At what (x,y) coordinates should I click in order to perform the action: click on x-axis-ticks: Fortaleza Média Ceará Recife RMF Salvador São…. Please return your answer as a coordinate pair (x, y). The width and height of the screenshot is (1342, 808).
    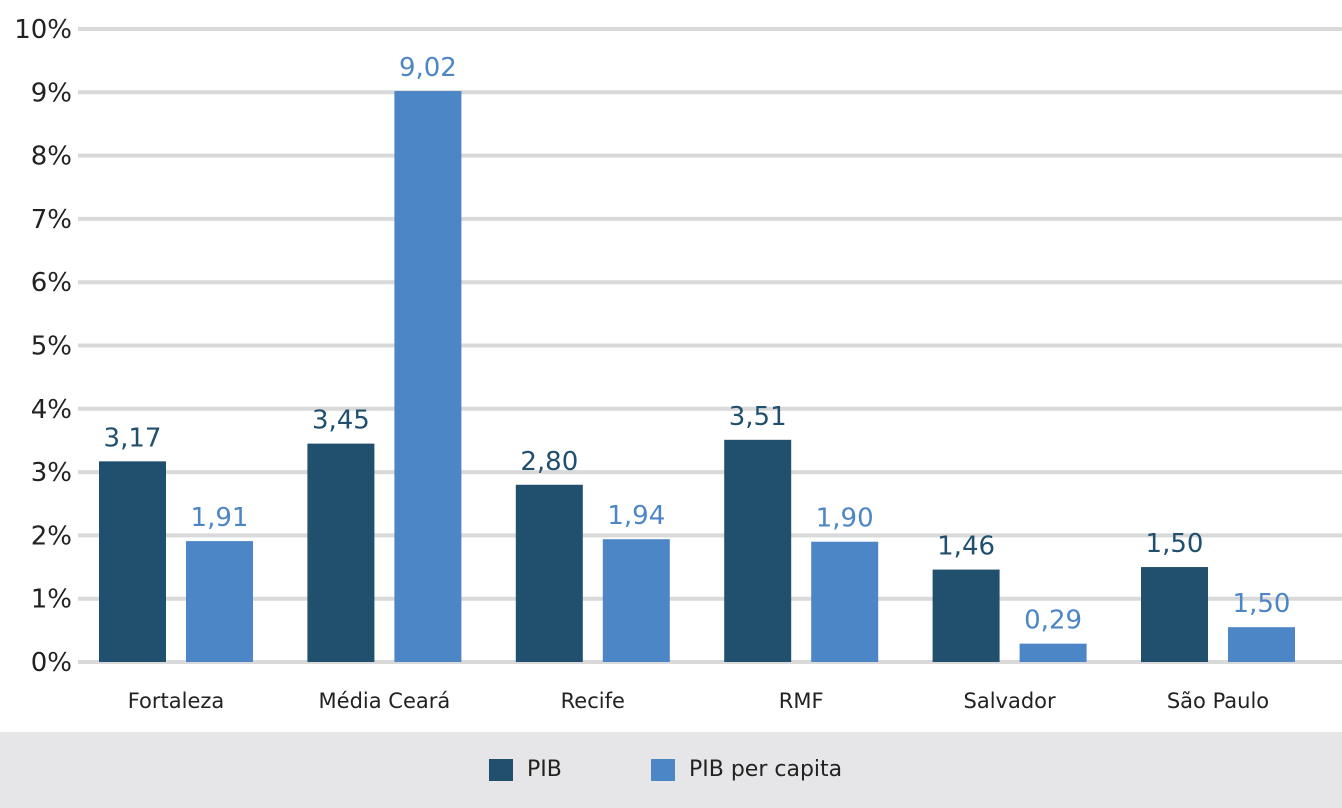
    Looking at the image, I should click on (698, 701).